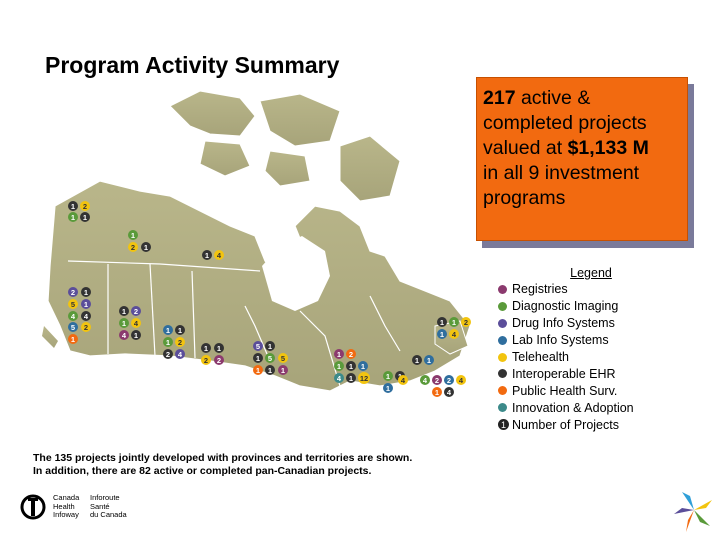 The width and height of the screenshot is (720, 540). Describe the element at coordinates (588, 357) in the screenshot. I see `legend-item-telehealth: Telehealth` at that location.